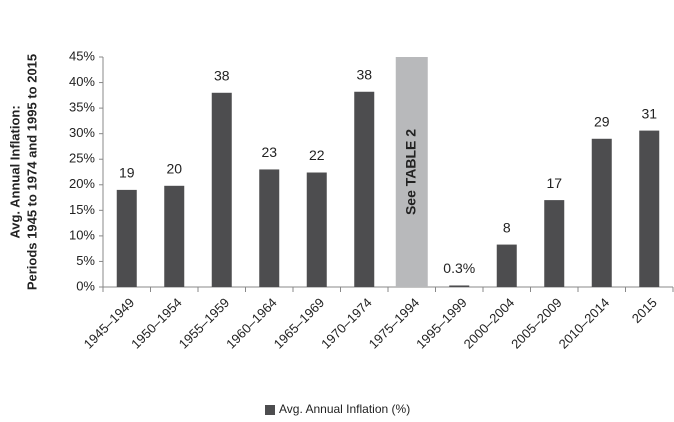  Describe the element at coordinates (299, 323) in the screenshot. I see `x-tick-label: 1965–1969` at that location.